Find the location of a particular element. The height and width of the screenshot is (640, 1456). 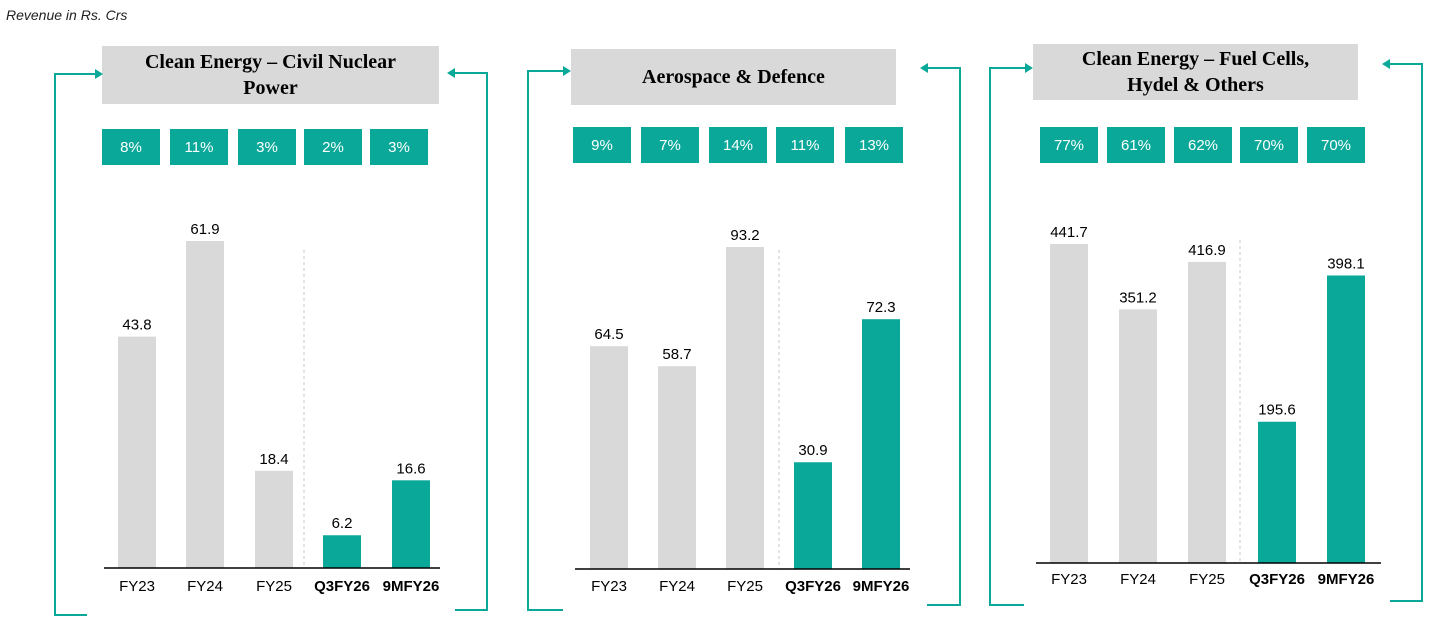

share-box-fy25: 3% is located at coordinates (267, 147).